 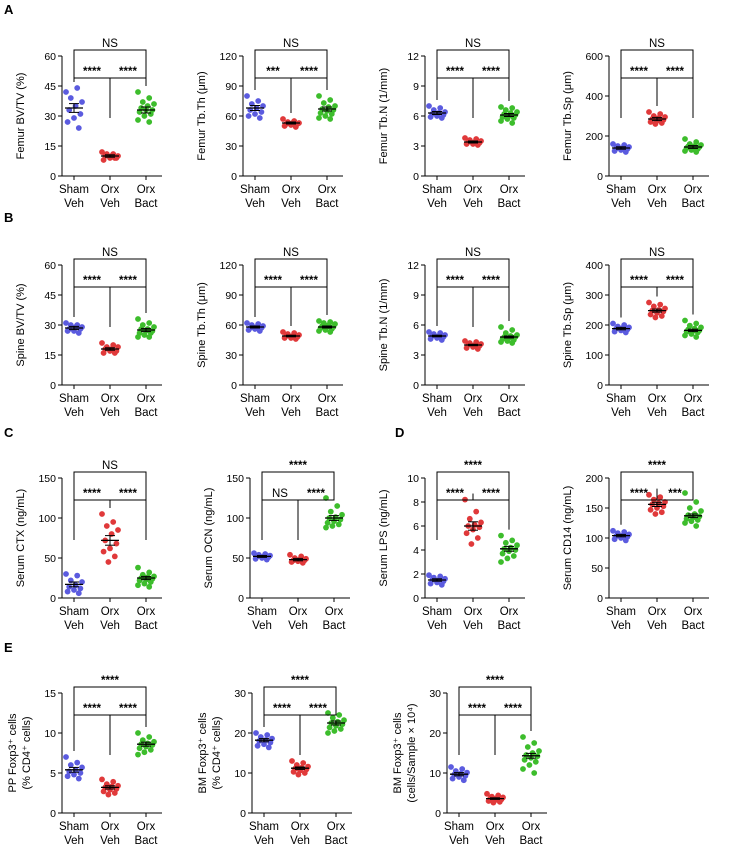 I want to click on y-axis-label: Femur Tb.N (1/mm), so click(x=384, y=116).